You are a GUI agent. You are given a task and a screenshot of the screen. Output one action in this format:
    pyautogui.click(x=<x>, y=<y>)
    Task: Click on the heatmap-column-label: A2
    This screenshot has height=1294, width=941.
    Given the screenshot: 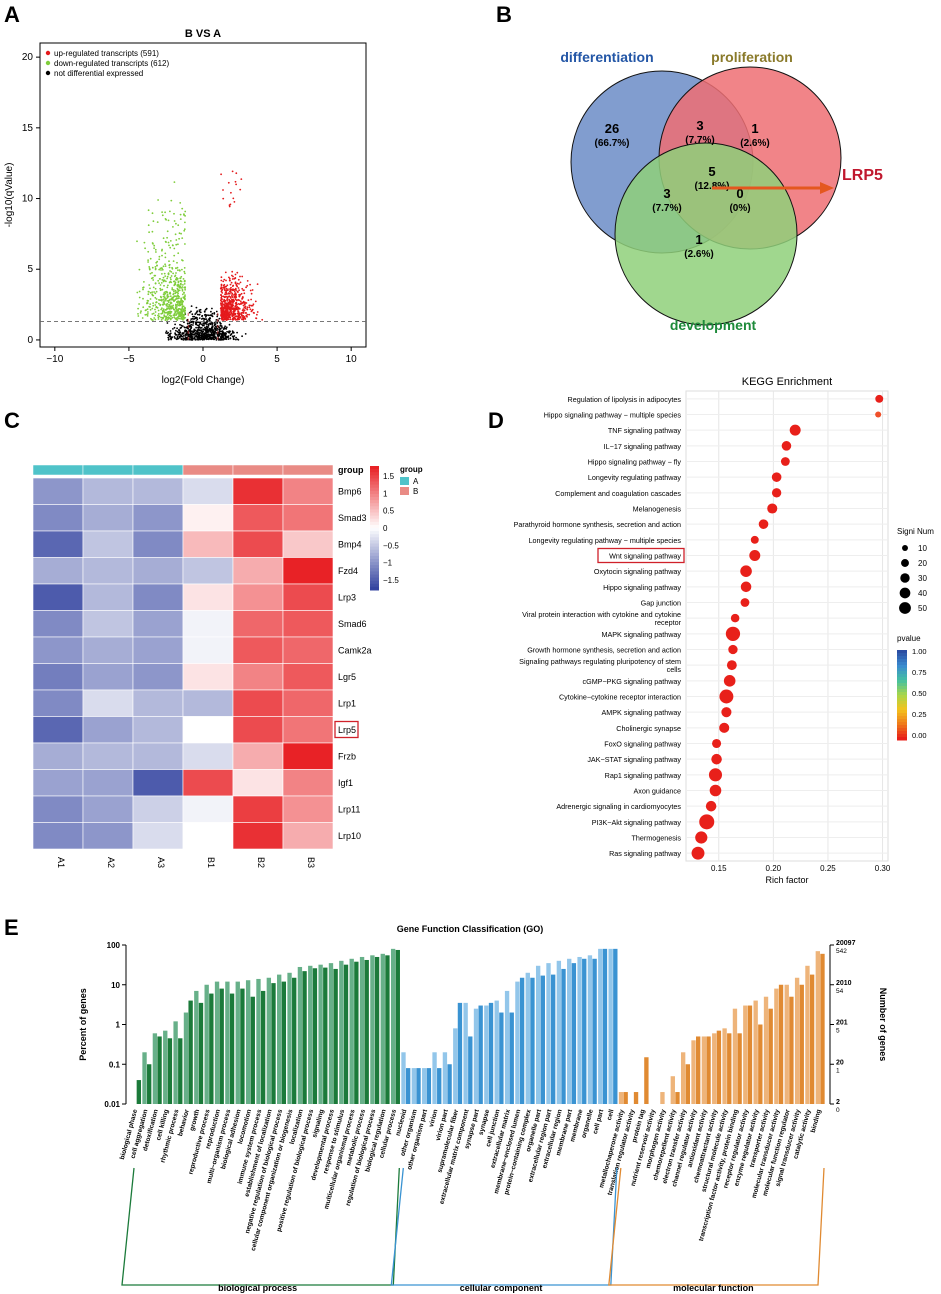 What is the action you would take?
    pyautogui.click(x=111, y=862)
    